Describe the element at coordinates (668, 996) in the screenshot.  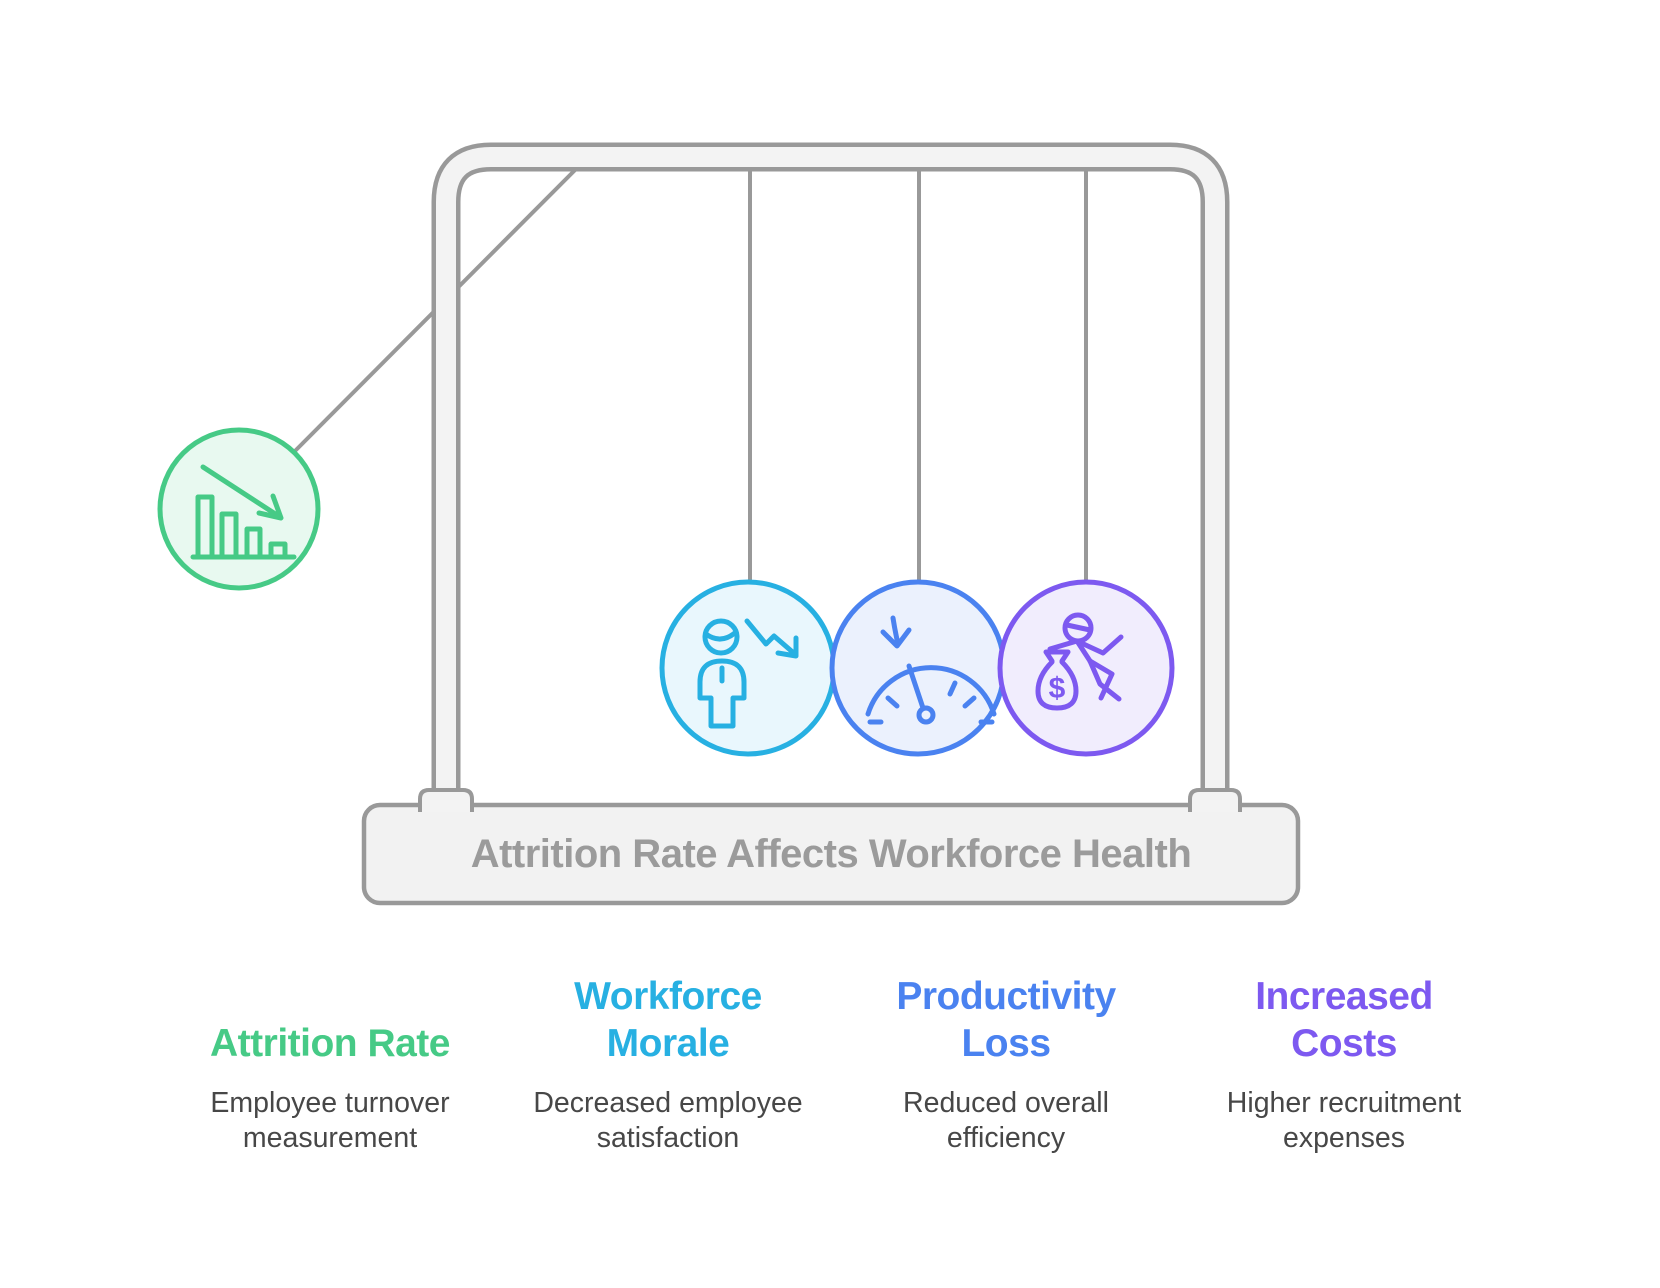
I see `heading-line-1: Workforce` at that location.